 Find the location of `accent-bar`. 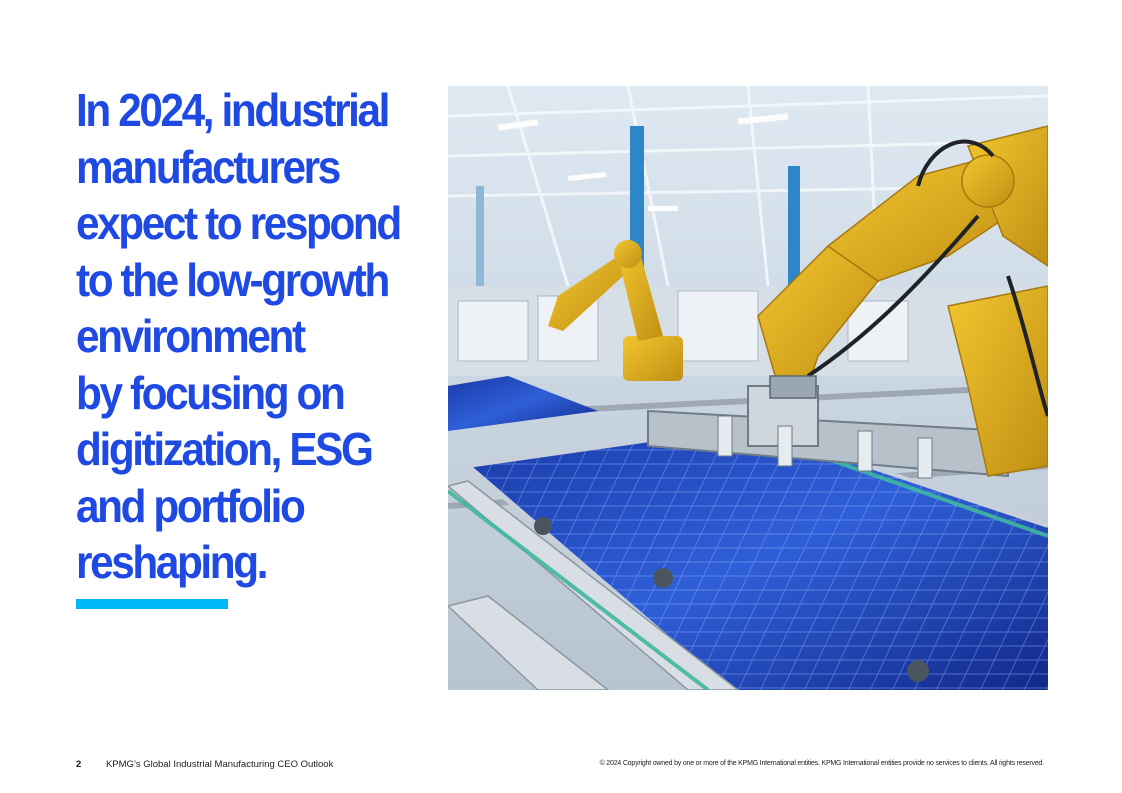

accent-bar is located at coordinates (152, 604).